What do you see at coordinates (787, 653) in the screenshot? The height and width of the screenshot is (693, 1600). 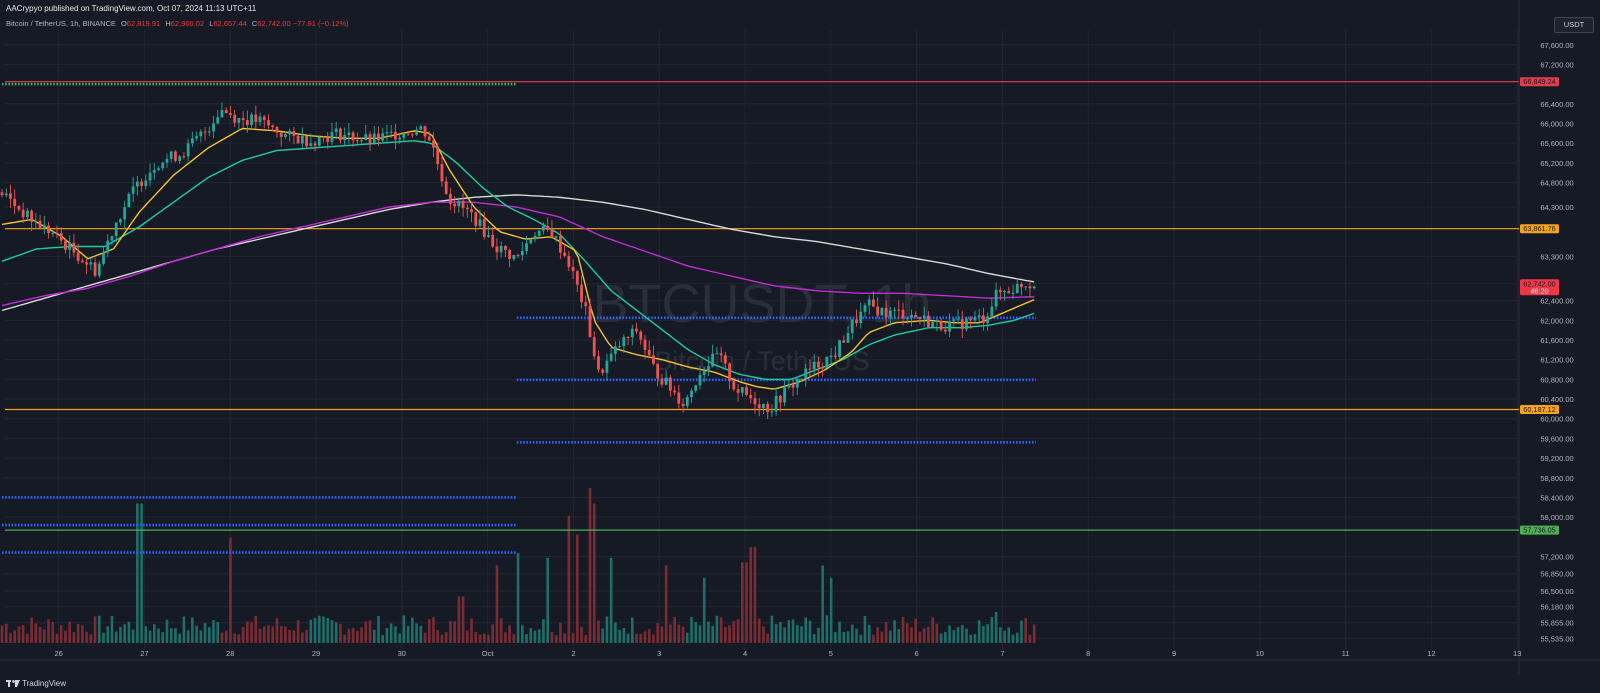 I see `time-axis: 26 27 28 29 30 Oct 2 3 4 5 6 7 8 9 10 11 12 13` at bounding box center [787, 653].